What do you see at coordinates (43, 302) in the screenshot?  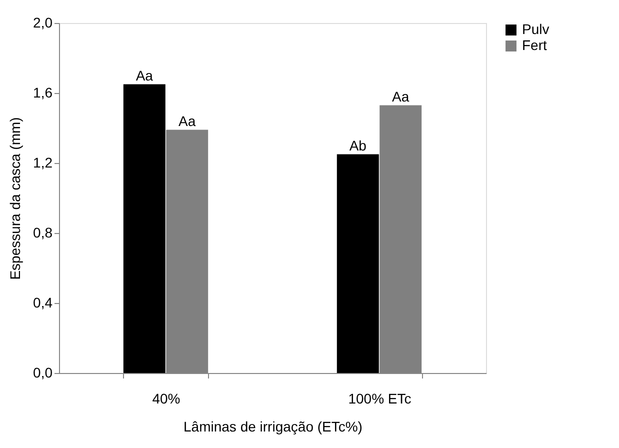 I see `y-tick-label: 0,4` at bounding box center [43, 302].